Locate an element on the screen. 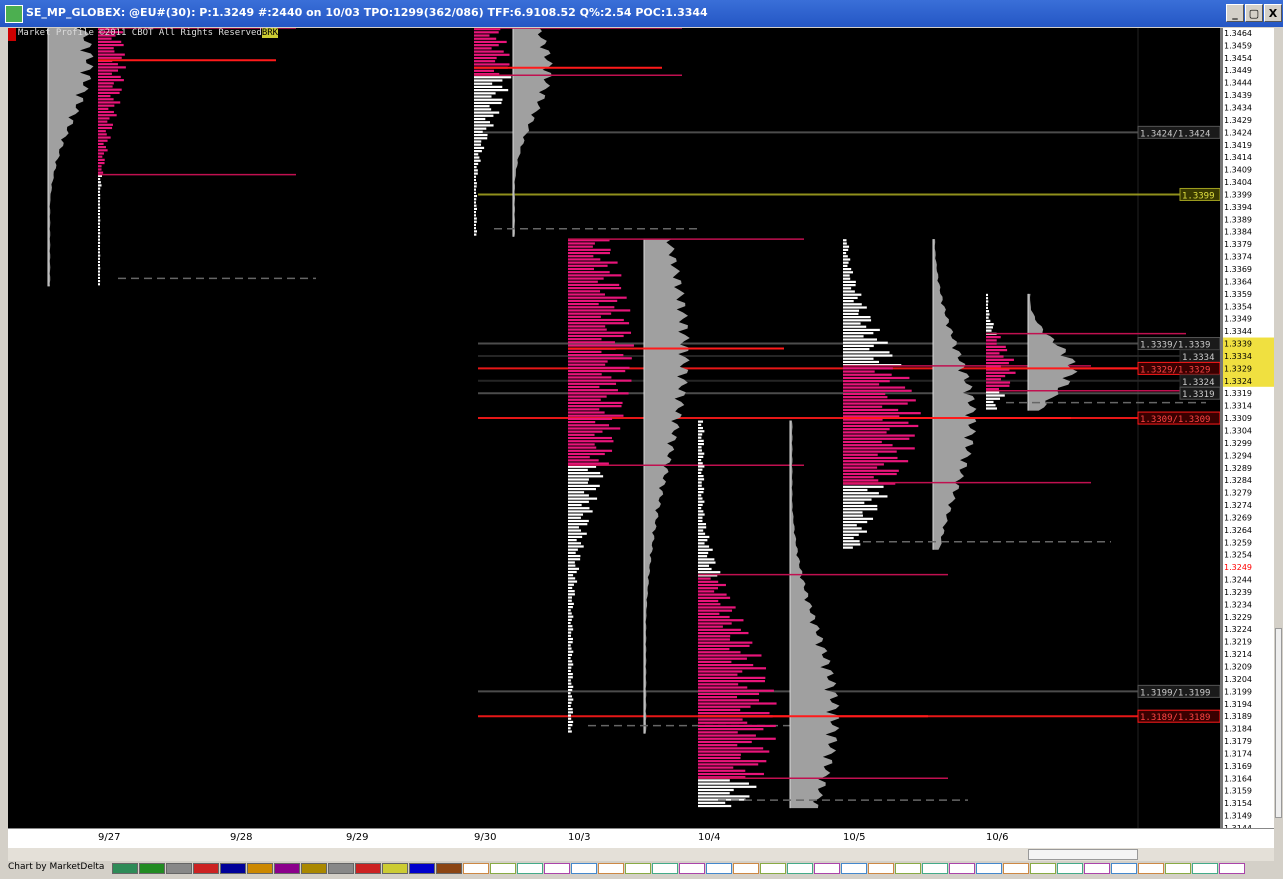 The height and width of the screenshot is (879, 1283). vertical-scrollbar is located at coordinates (1278, 428).